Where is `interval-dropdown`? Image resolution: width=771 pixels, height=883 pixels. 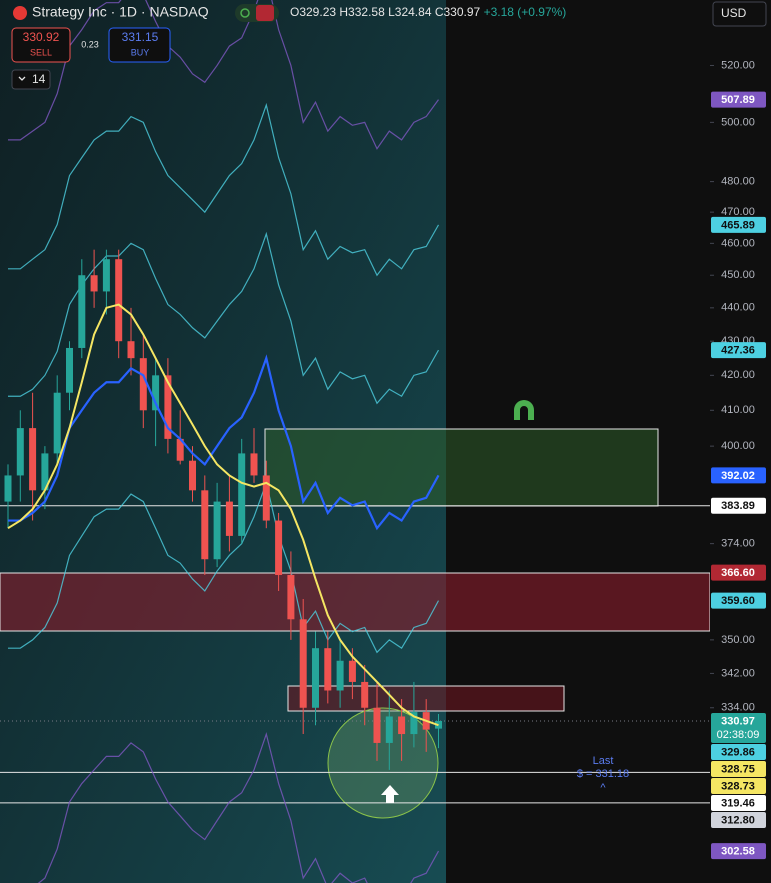 interval-dropdown is located at coordinates (31, 79).